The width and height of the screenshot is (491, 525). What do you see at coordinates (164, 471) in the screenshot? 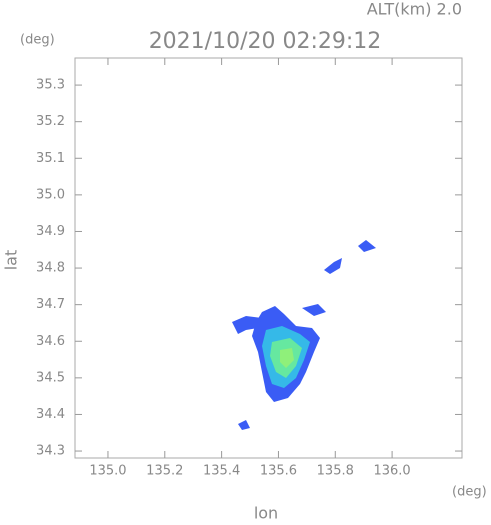
I see `x-tick-label: 135.2` at bounding box center [164, 471].